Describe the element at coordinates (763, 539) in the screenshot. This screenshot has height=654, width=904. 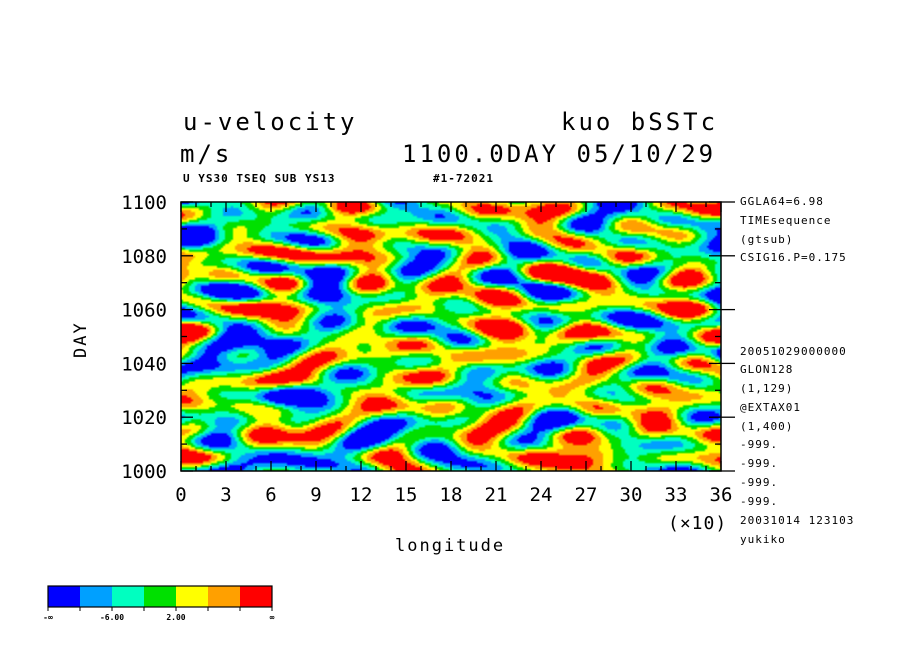
I see `info-line: yukiko` at that location.